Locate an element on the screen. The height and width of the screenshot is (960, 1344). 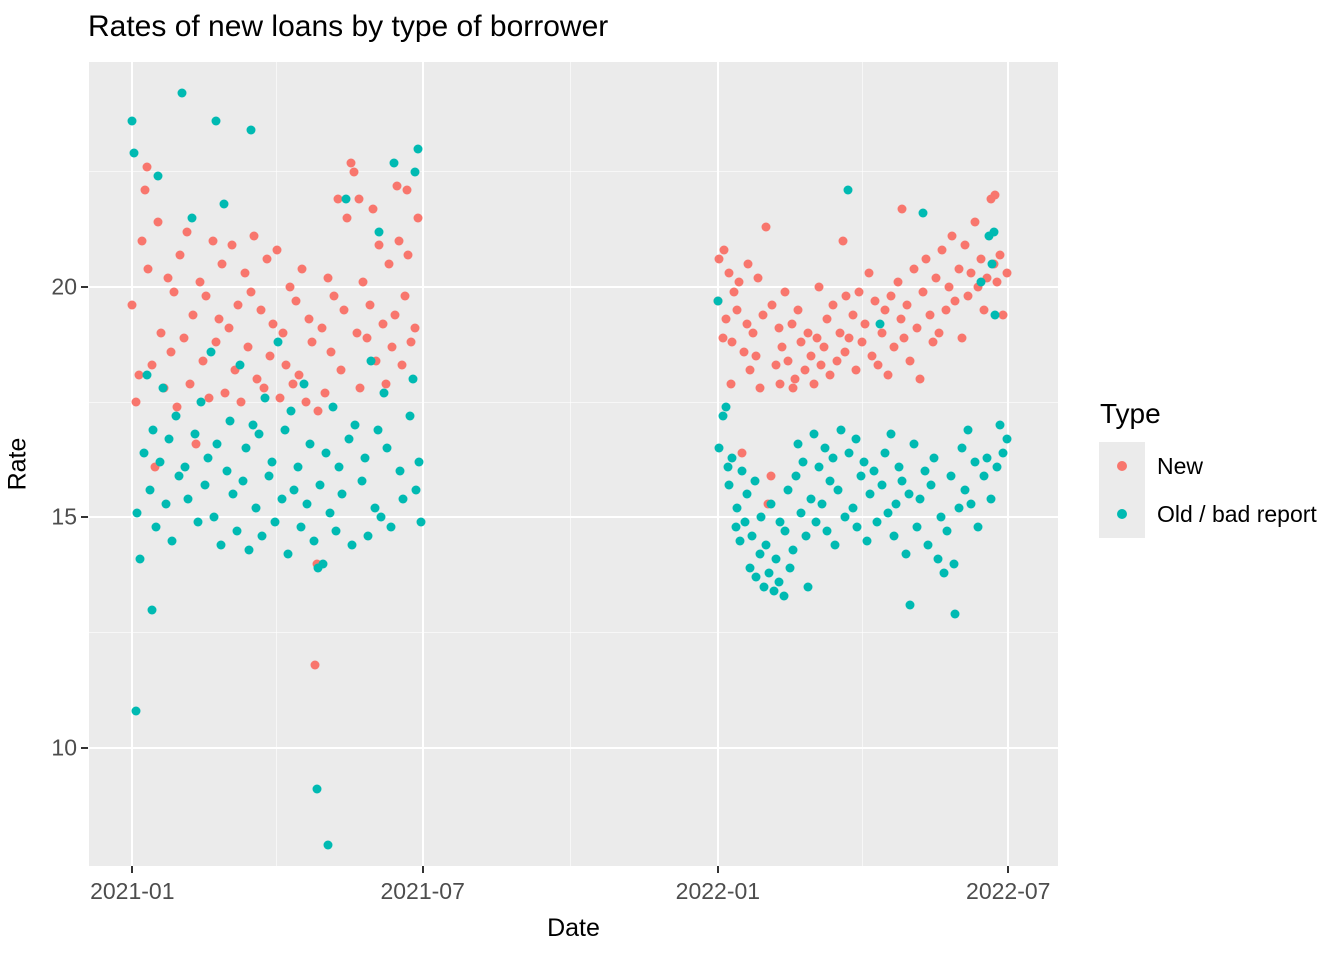
legend-key-box is located at coordinates (1122, 466).